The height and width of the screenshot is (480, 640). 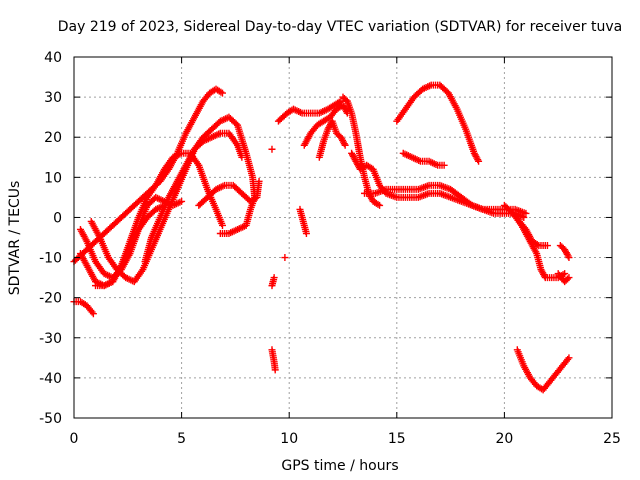 What do you see at coordinates (50, 238) in the screenshot?
I see `y-tick-labels: -50 -40 -30 -20 -10 0 10 20 30 40` at bounding box center [50, 238].